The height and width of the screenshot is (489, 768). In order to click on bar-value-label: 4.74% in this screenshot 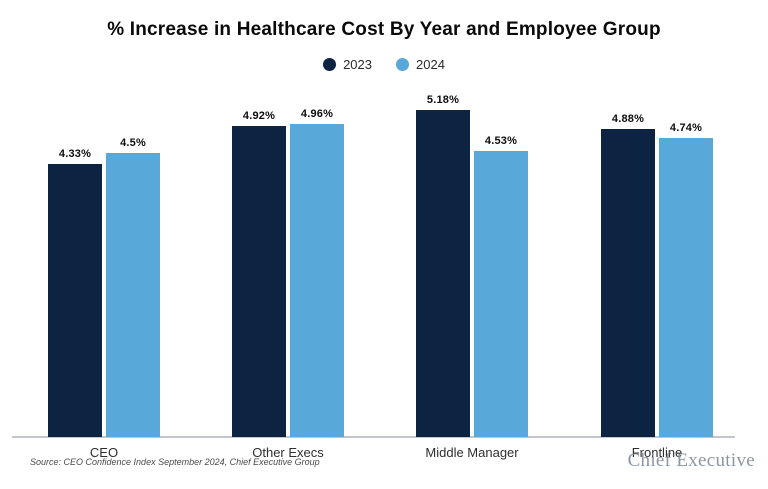, I will do `click(686, 128)`.